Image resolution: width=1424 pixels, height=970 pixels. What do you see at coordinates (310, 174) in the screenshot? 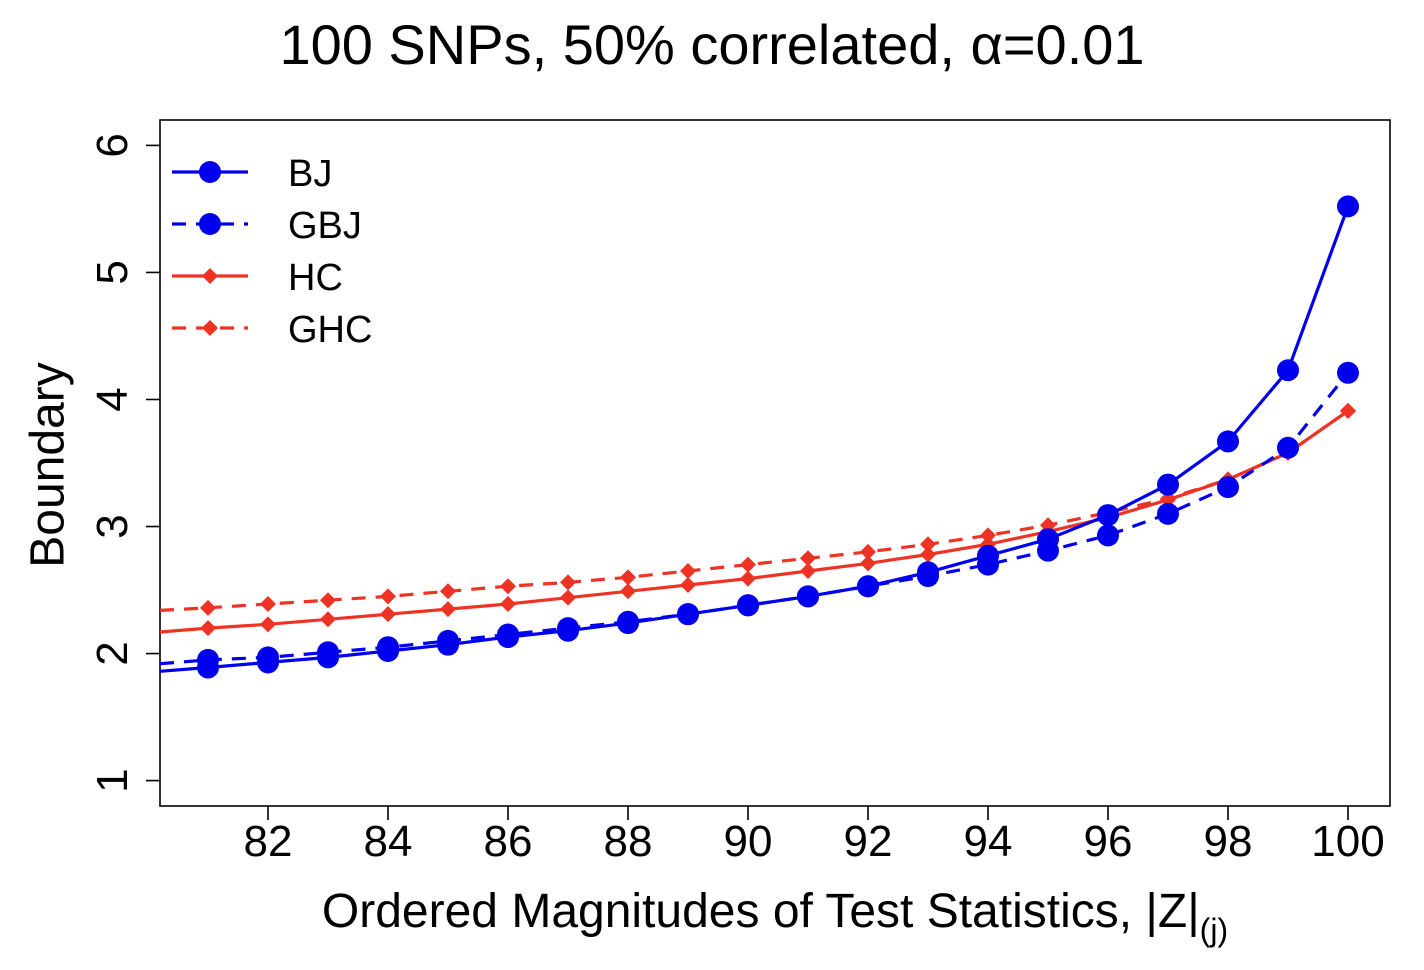
I see `legend-label: BJ` at bounding box center [310, 174].